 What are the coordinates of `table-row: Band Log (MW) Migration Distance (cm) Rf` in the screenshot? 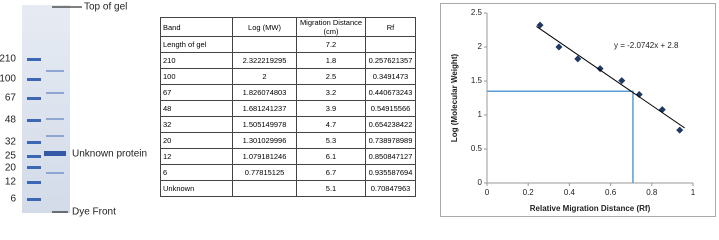 It's located at (288, 27).